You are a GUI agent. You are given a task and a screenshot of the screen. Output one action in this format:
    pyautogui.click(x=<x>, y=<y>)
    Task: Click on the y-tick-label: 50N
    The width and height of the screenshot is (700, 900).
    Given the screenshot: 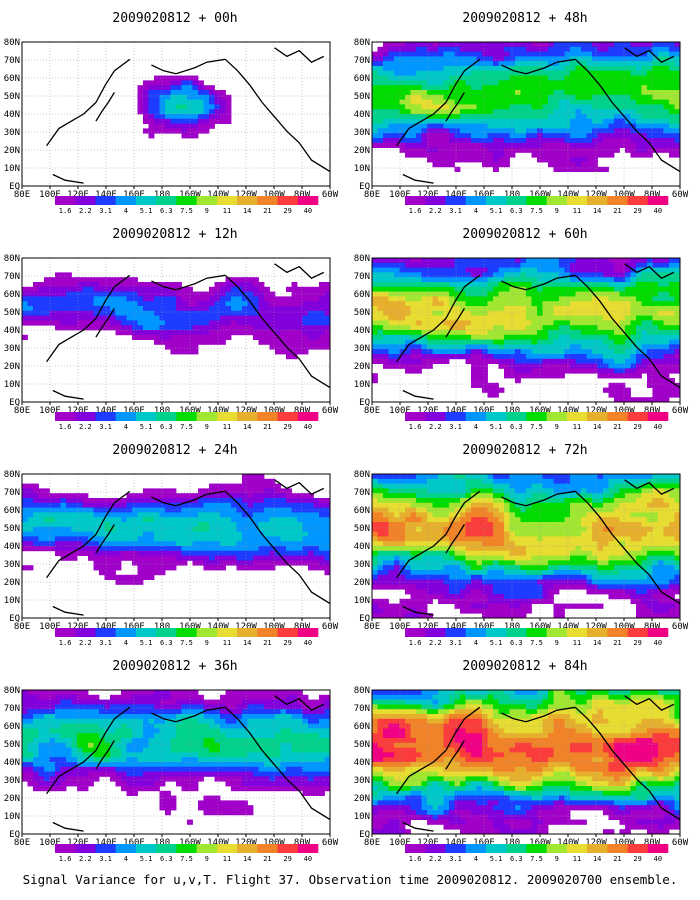 What is the action you would take?
    pyautogui.click(x=362, y=97)
    